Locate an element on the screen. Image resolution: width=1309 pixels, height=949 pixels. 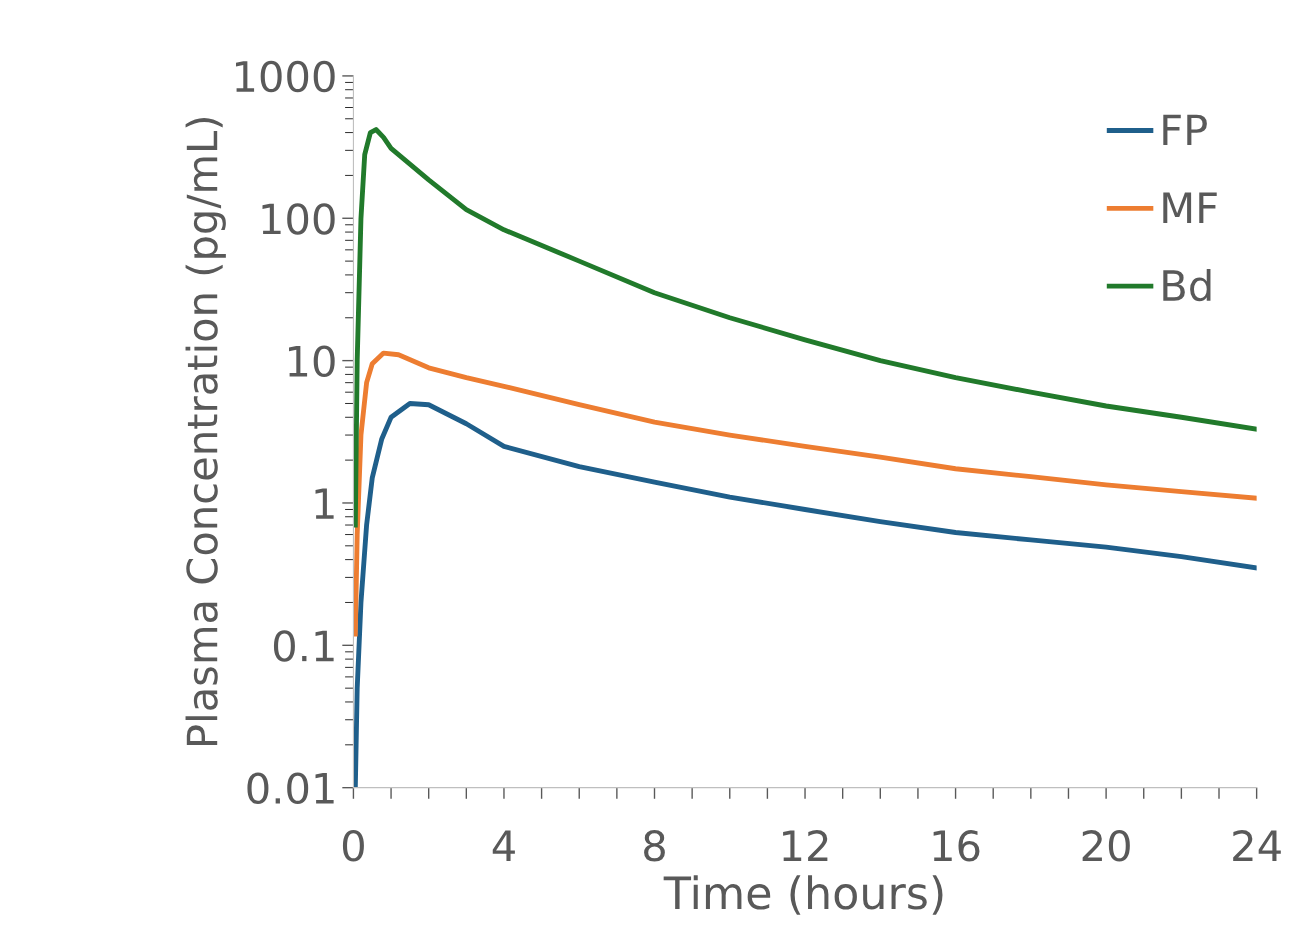
x-tick-label: 24 is located at coordinates (1257, 845).